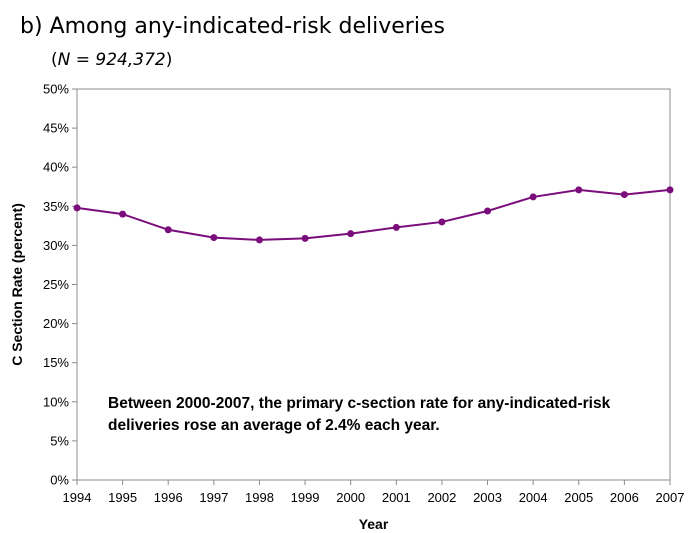 This screenshot has width=697, height=533. What do you see at coordinates (56, 128) in the screenshot?
I see `y-tick-label: 45%` at bounding box center [56, 128].